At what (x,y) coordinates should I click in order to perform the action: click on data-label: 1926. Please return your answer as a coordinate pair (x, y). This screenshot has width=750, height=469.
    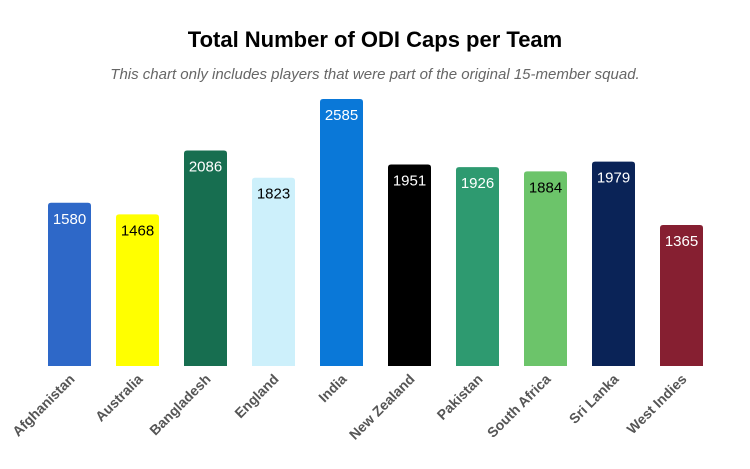
    Looking at the image, I should click on (477, 183).